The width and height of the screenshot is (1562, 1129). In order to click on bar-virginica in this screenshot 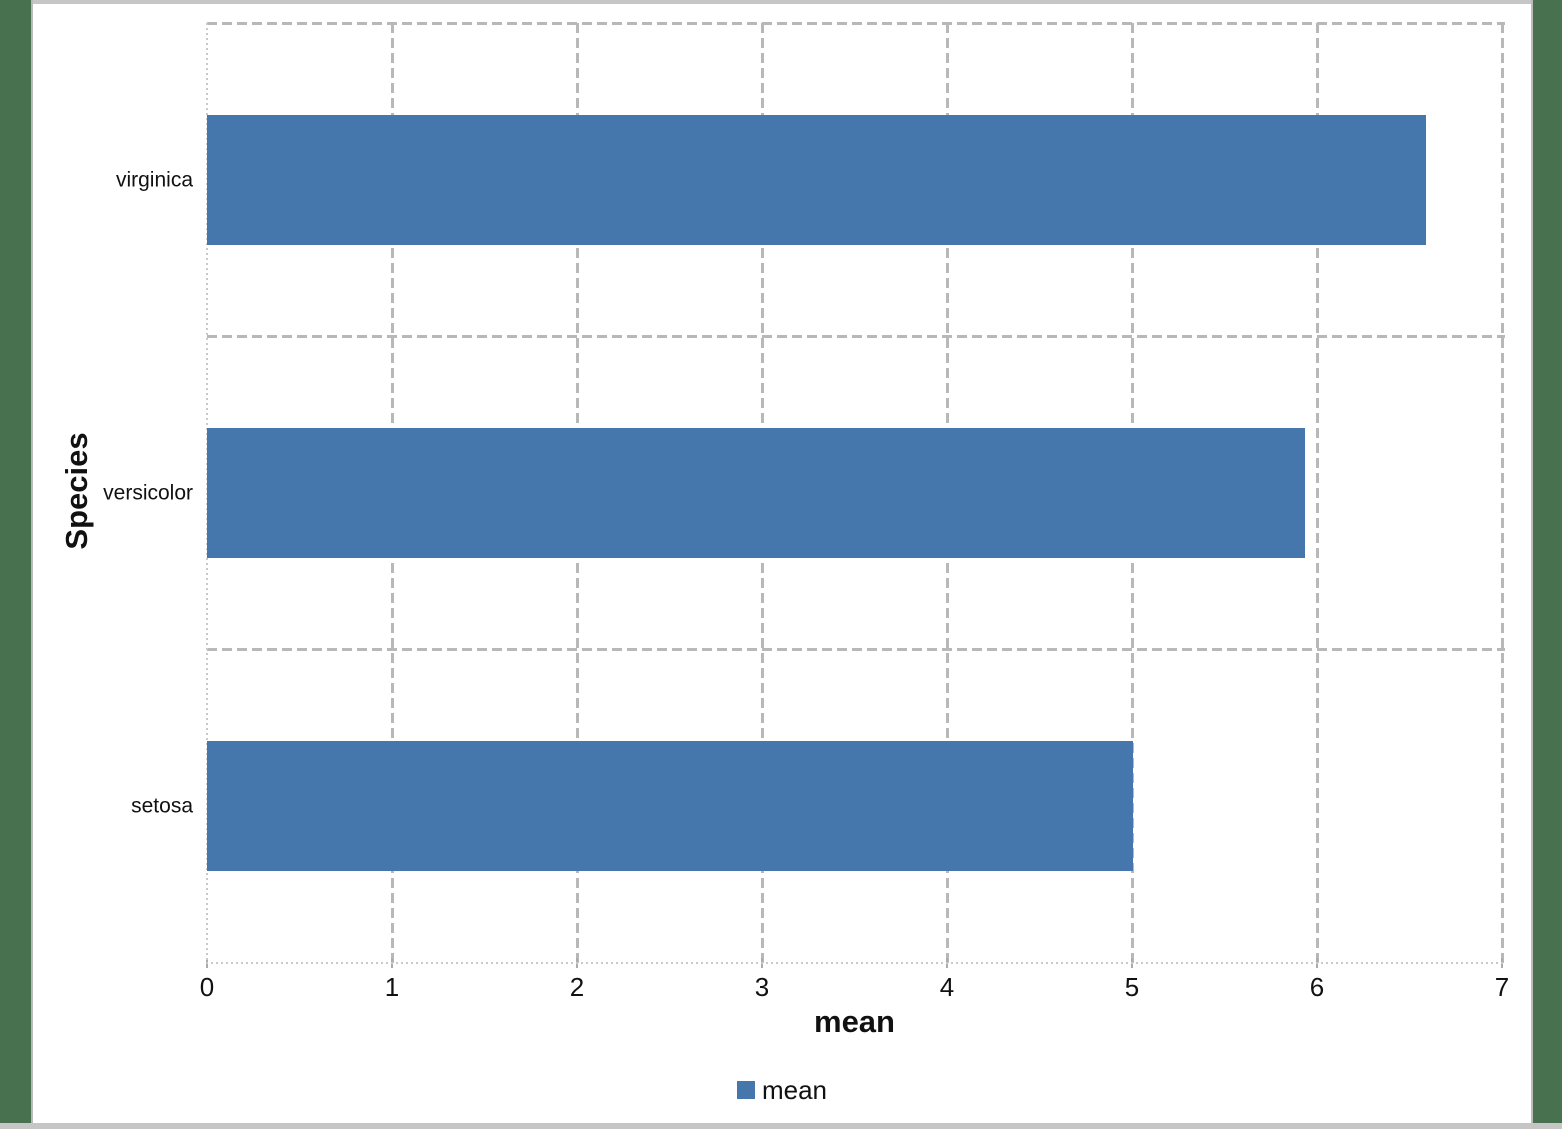, I will do `click(816, 179)`.